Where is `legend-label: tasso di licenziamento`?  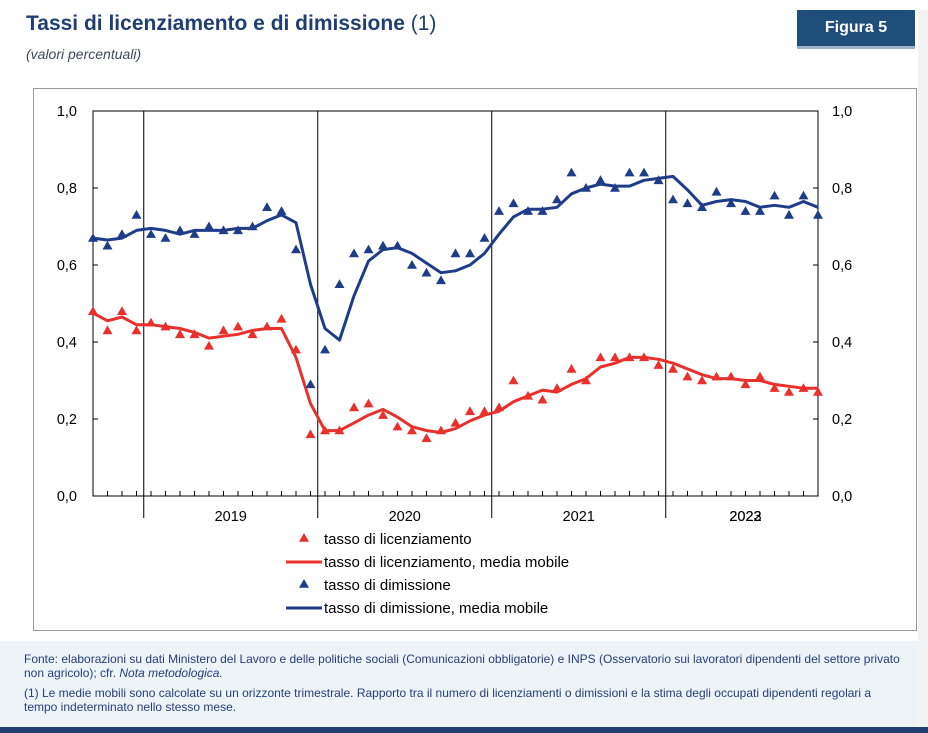
legend-label: tasso di licenziamento is located at coordinates (398, 539).